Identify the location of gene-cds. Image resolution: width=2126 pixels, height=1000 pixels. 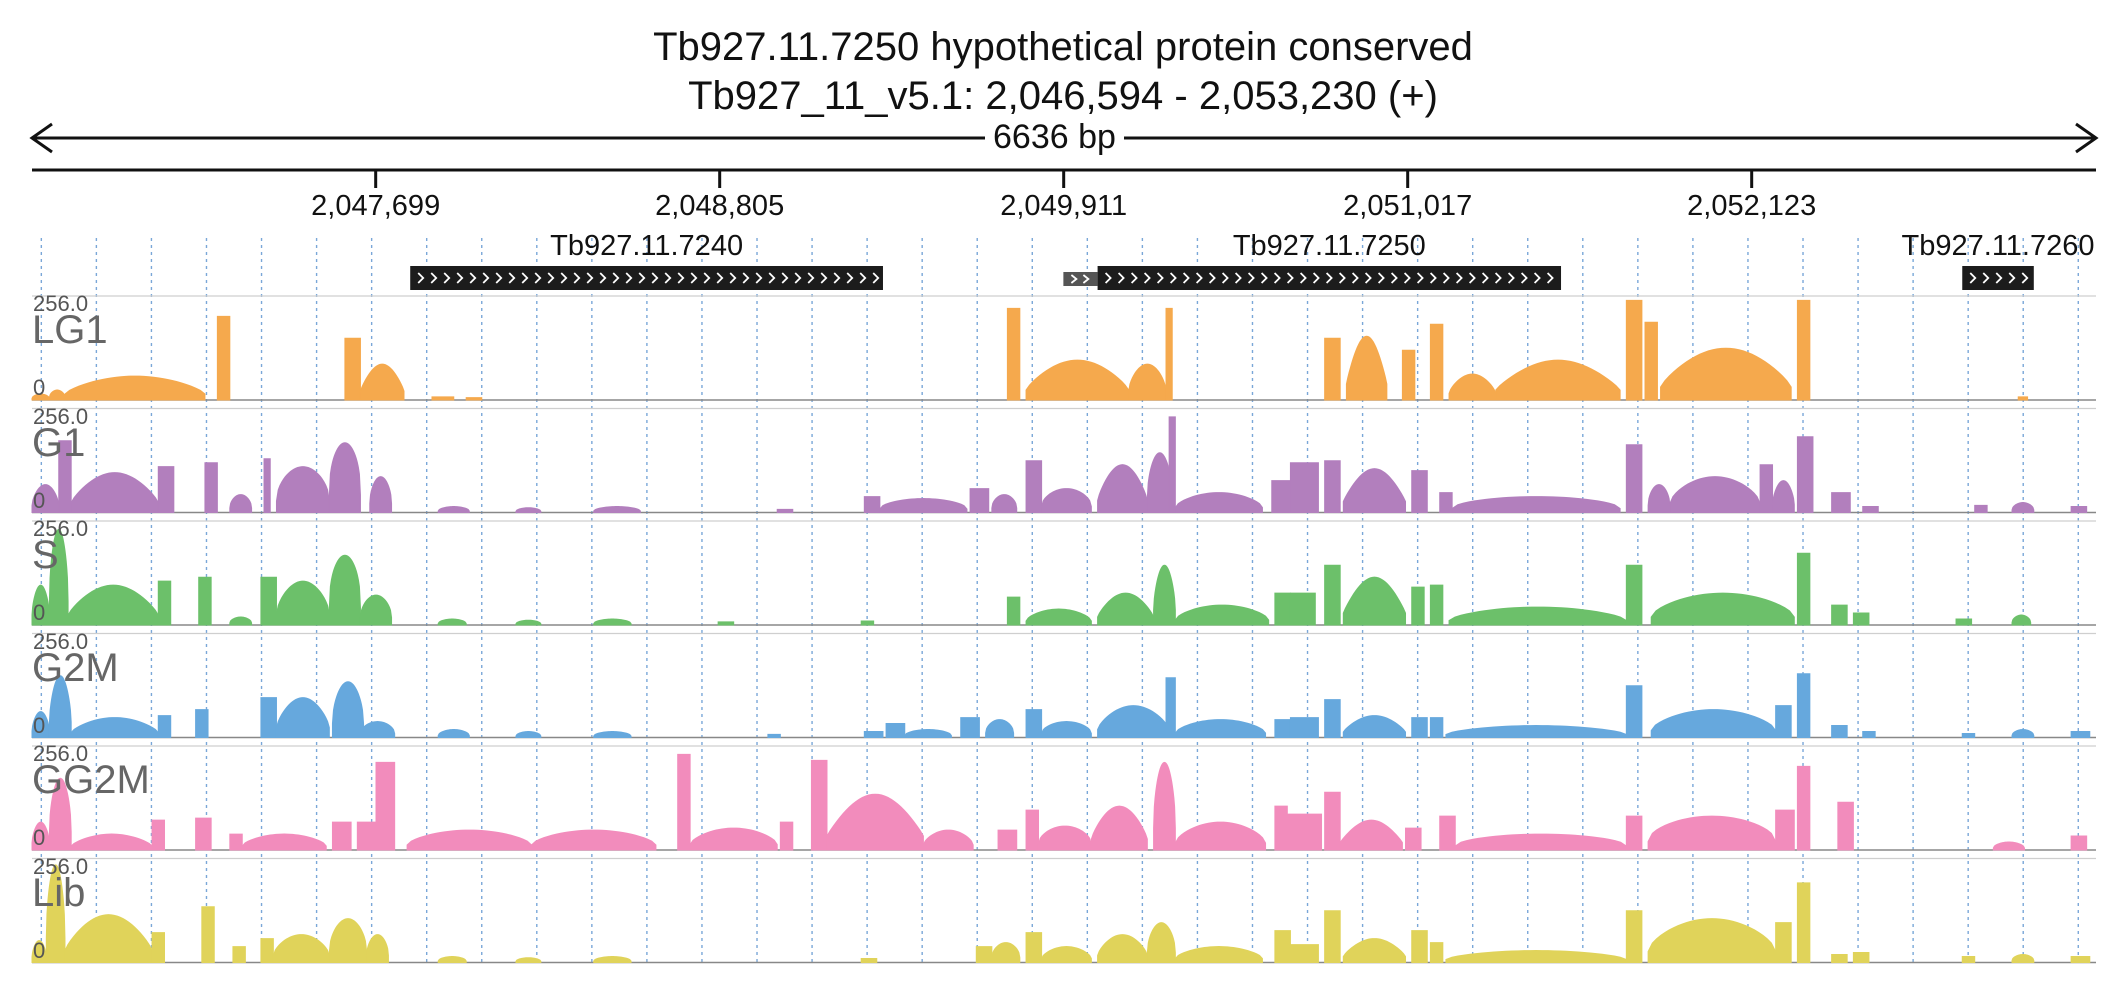
(1329, 278).